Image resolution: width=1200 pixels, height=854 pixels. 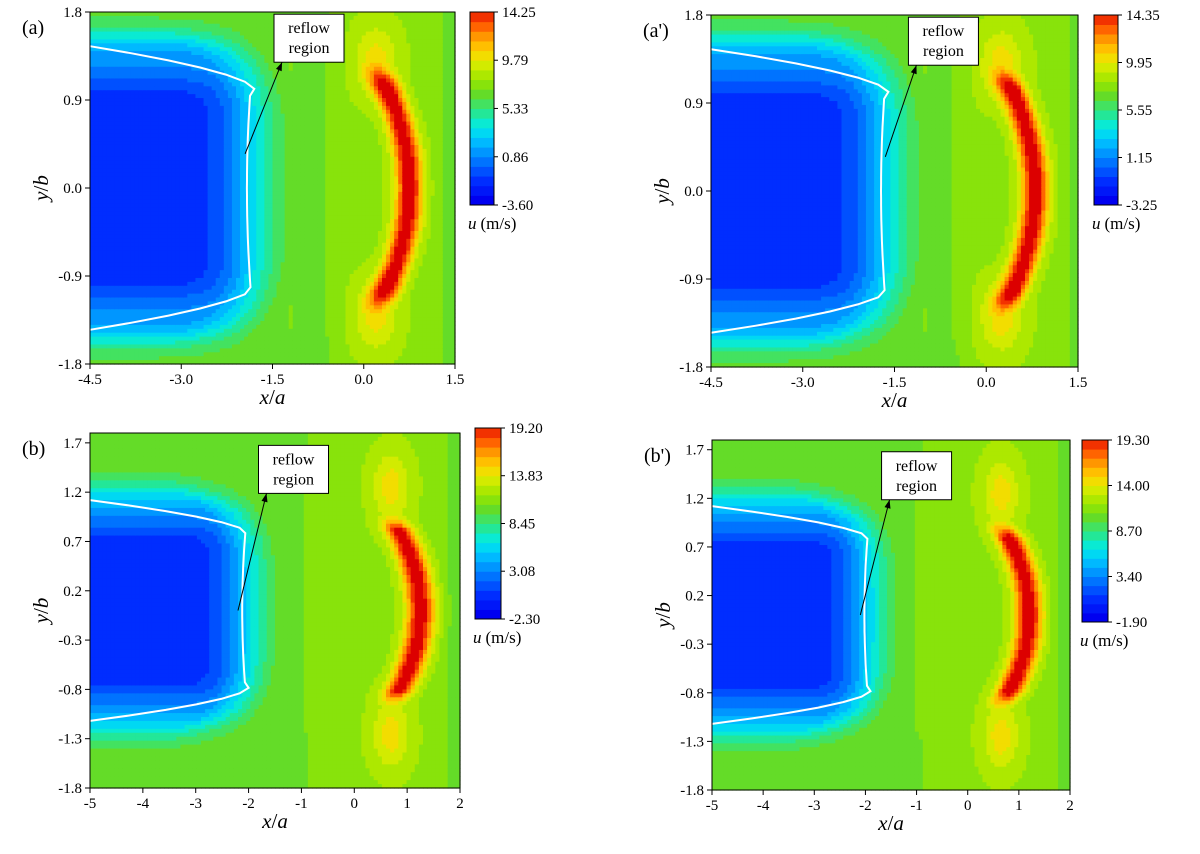 I want to click on colorbar-tick-label: -3.60, so click(x=517, y=206).